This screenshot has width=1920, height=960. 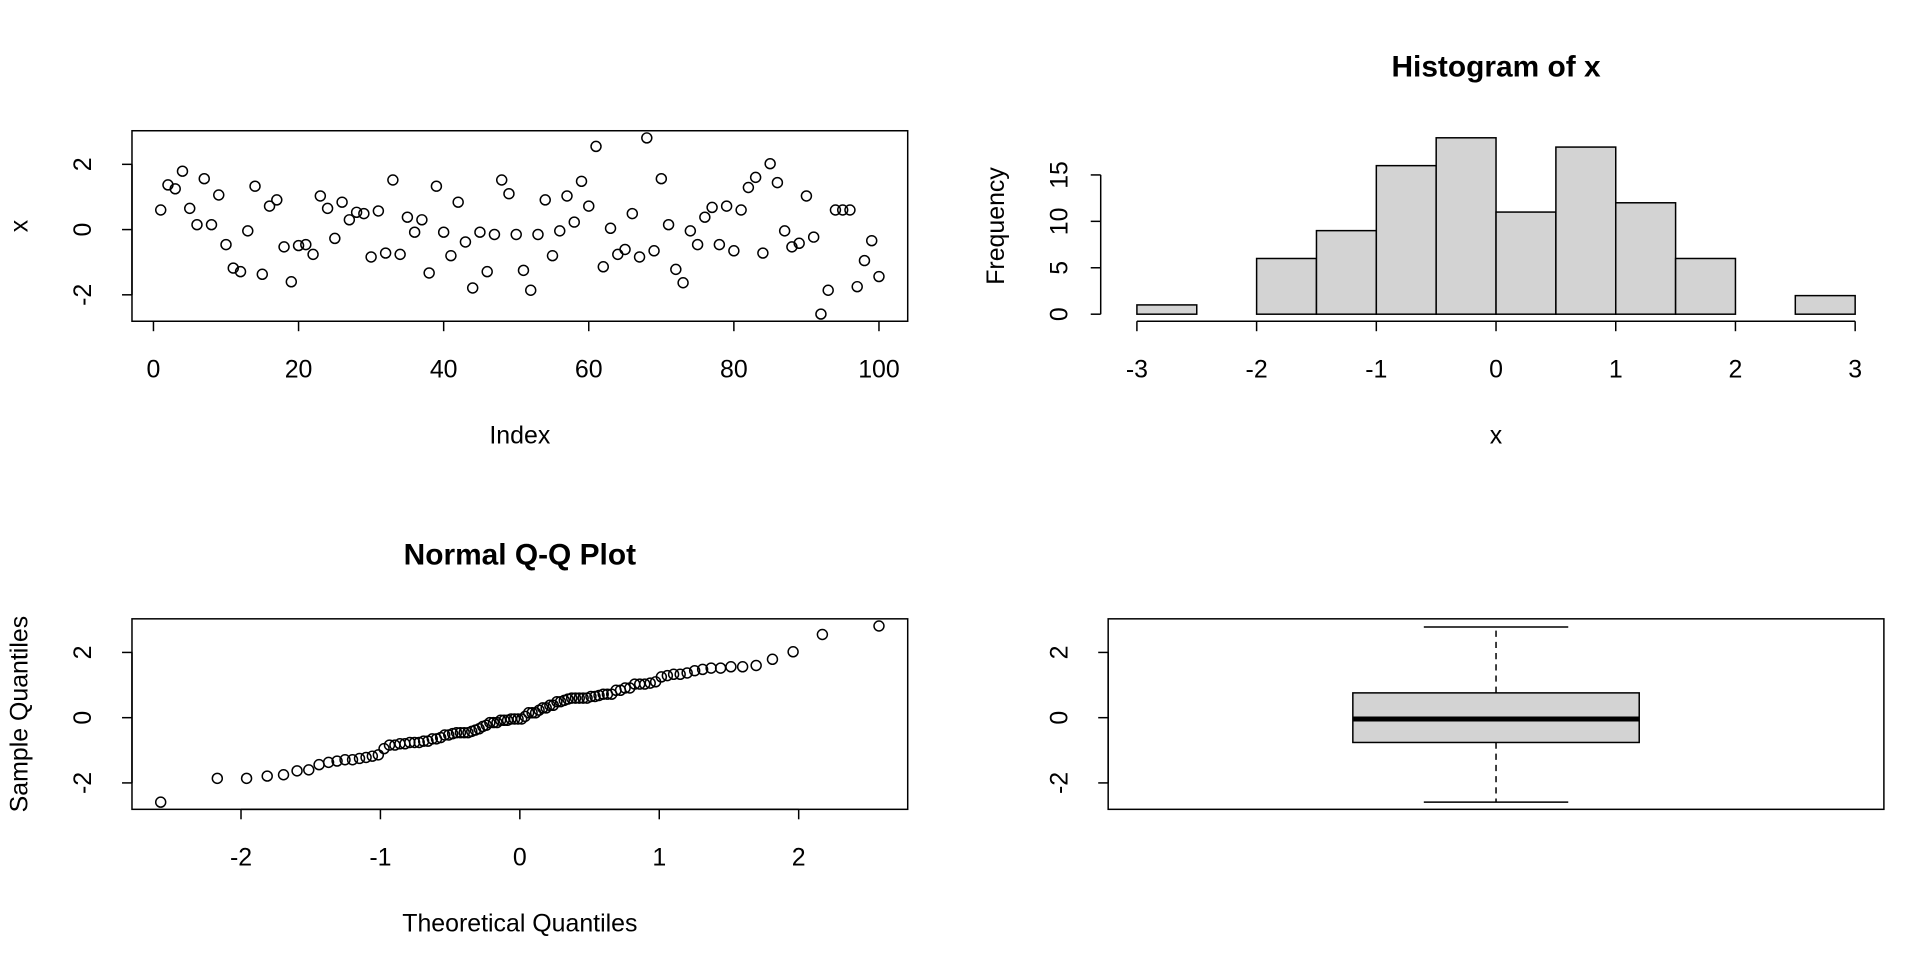 What do you see at coordinates (1496, 370) in the screenshot?
I see `x-tick-label: 0` at bounding box center [1496, 370].